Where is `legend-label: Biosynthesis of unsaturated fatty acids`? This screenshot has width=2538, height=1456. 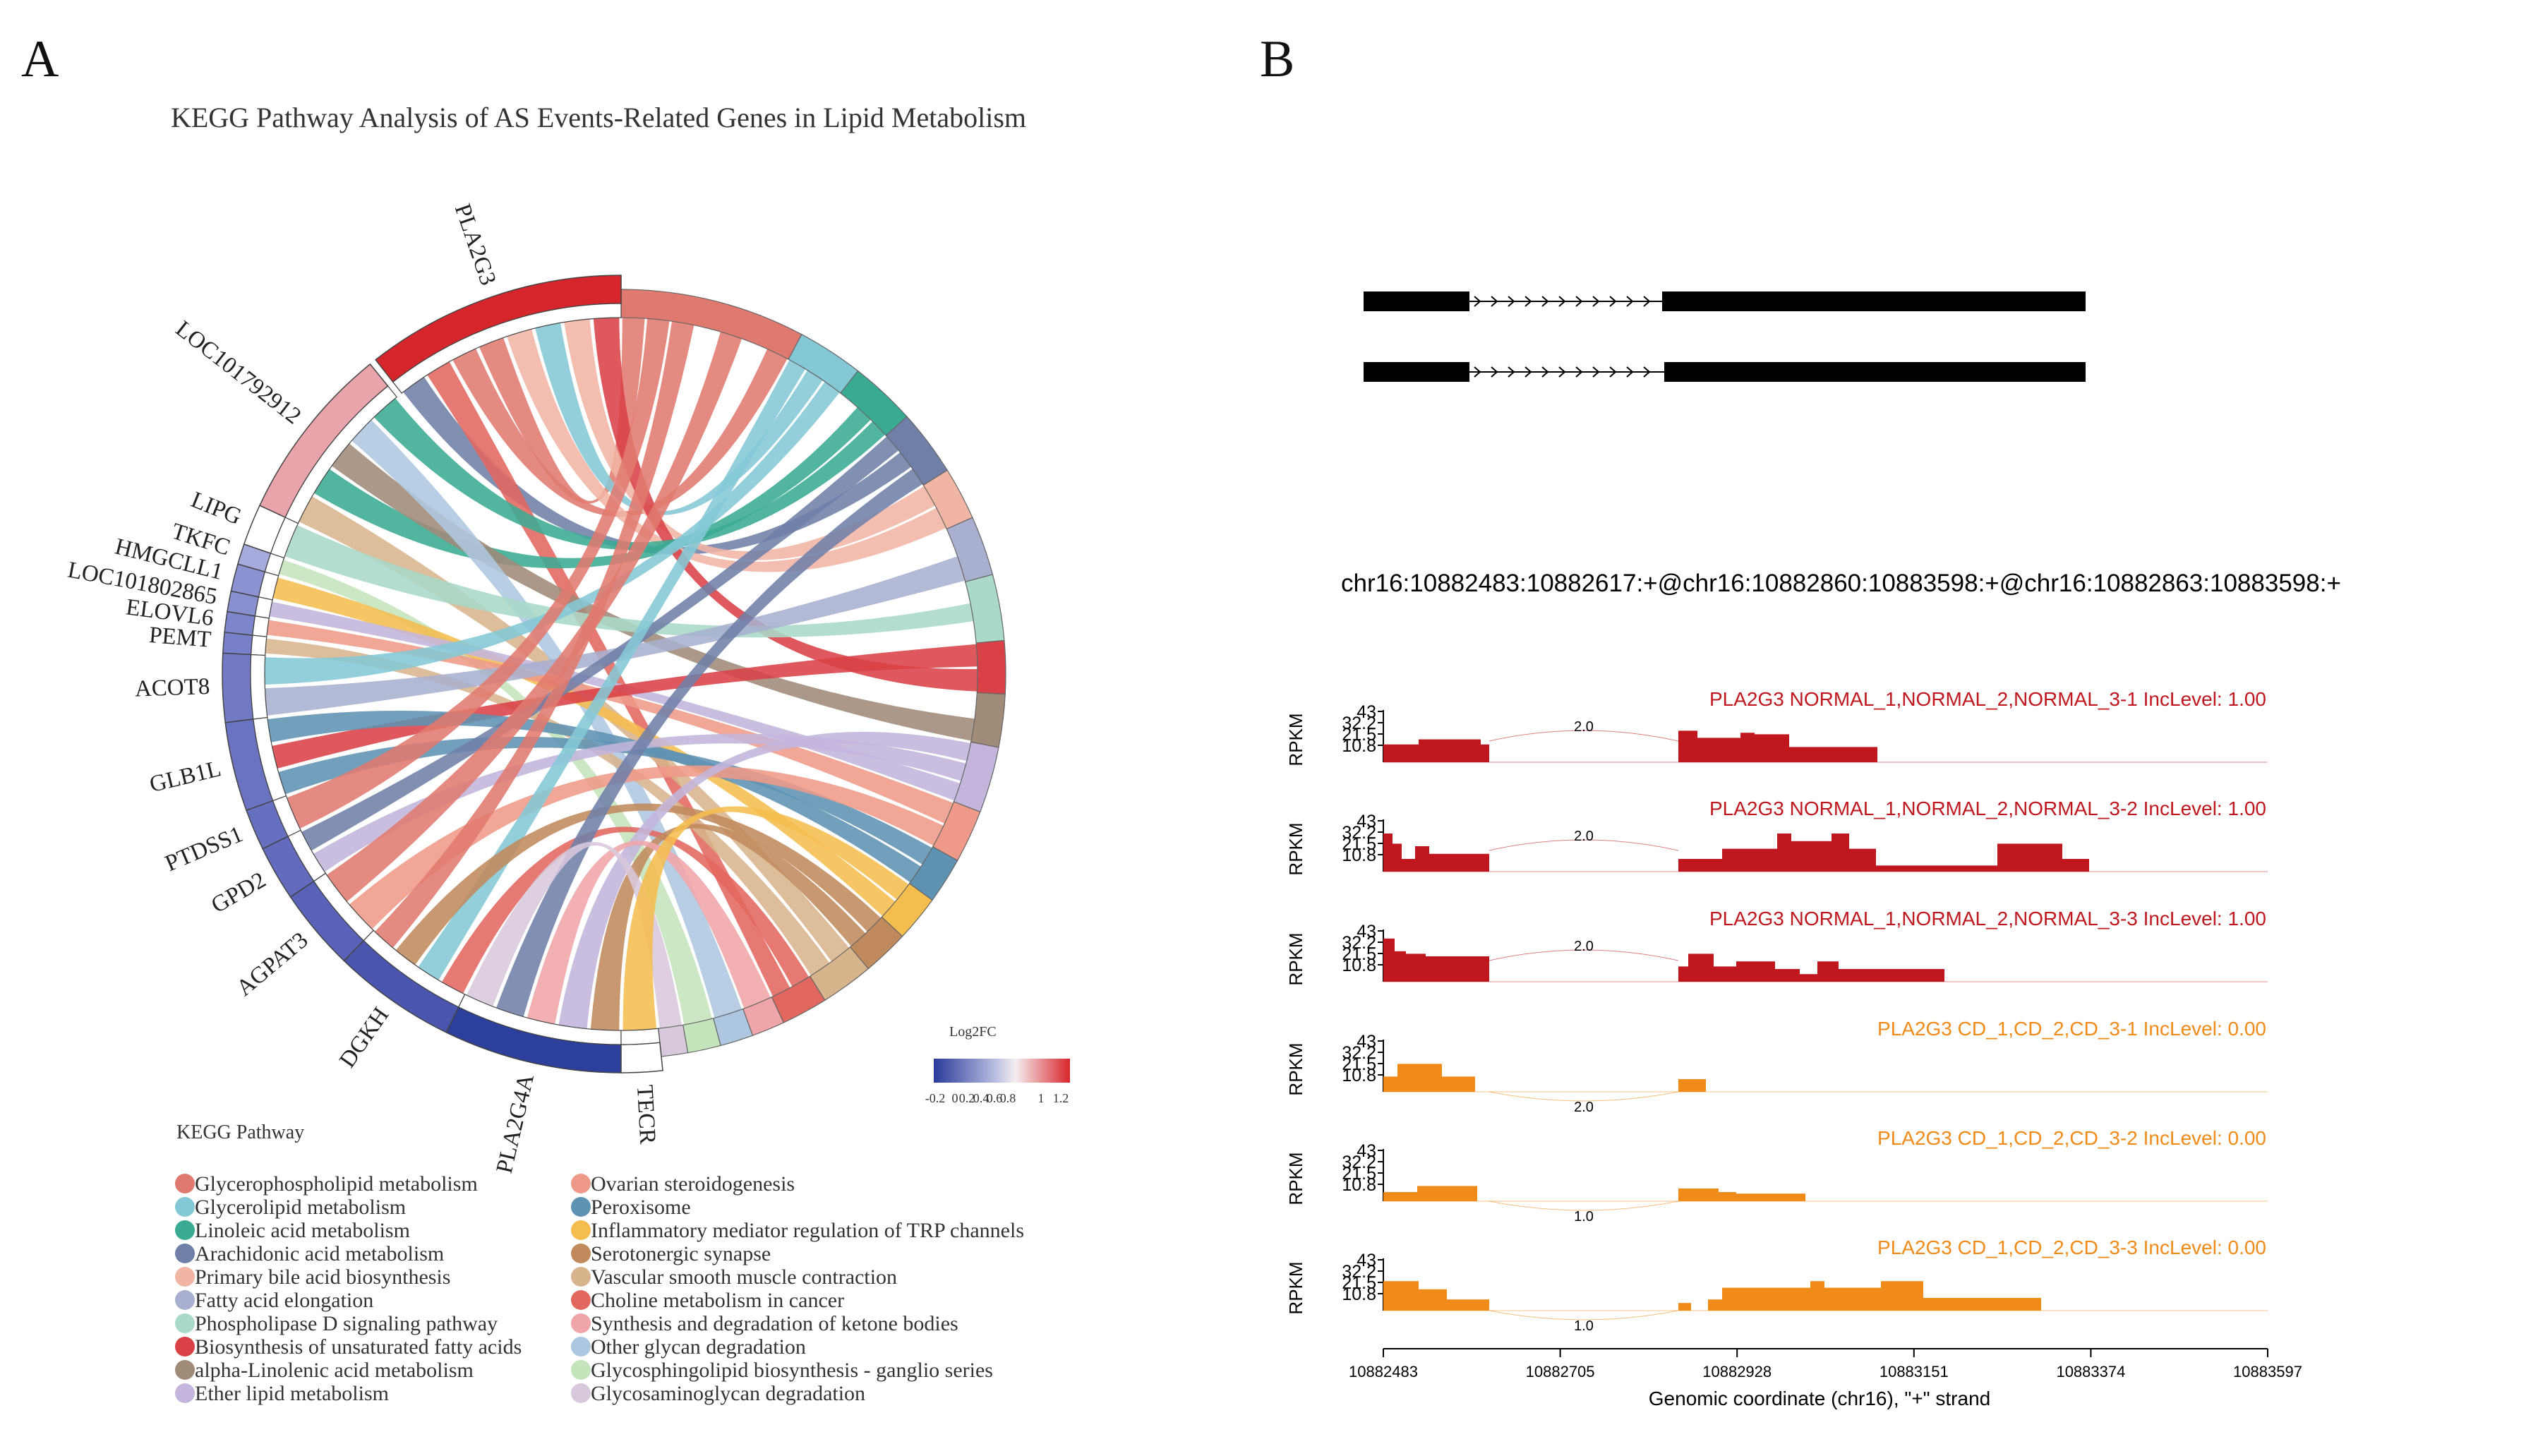 legend-label: Biosynthesis of unsaturated fatty acids is located at coordinates (359, 1347).